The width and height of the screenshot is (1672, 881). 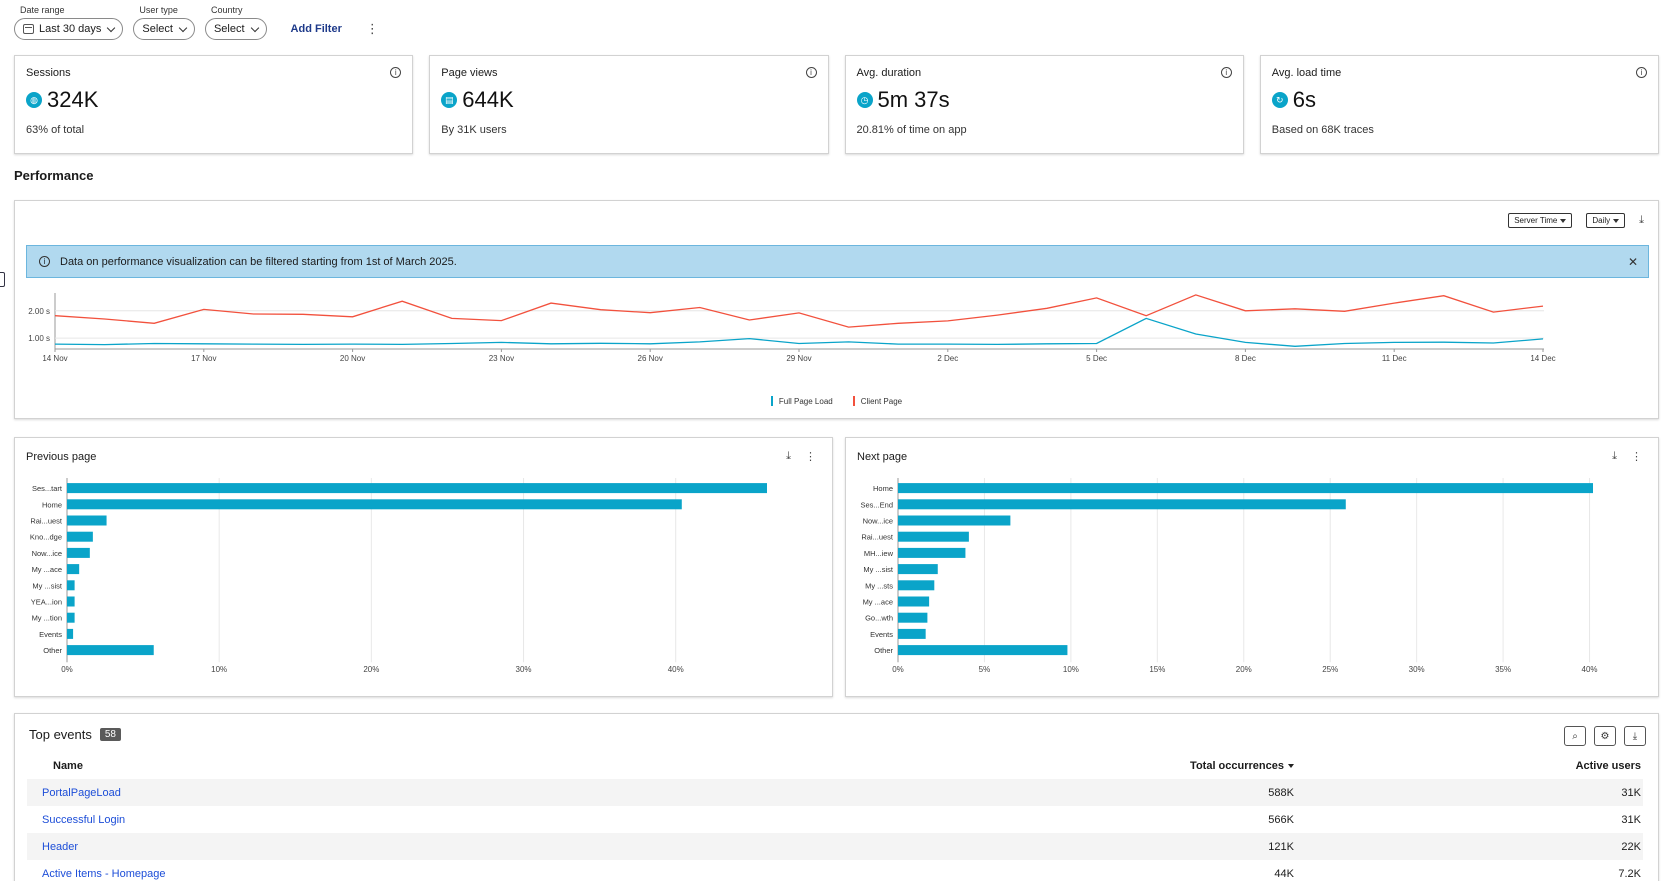 I want to click on card-title: Previous page, so click(x=61, y=457).